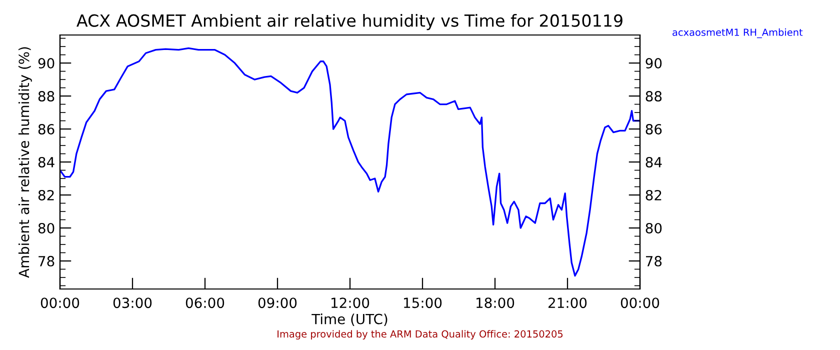  What do you see at coordinates (132, 303) in the screenshot?
I see `x-tick-label: 03:00` at bounding box center [132, 303].